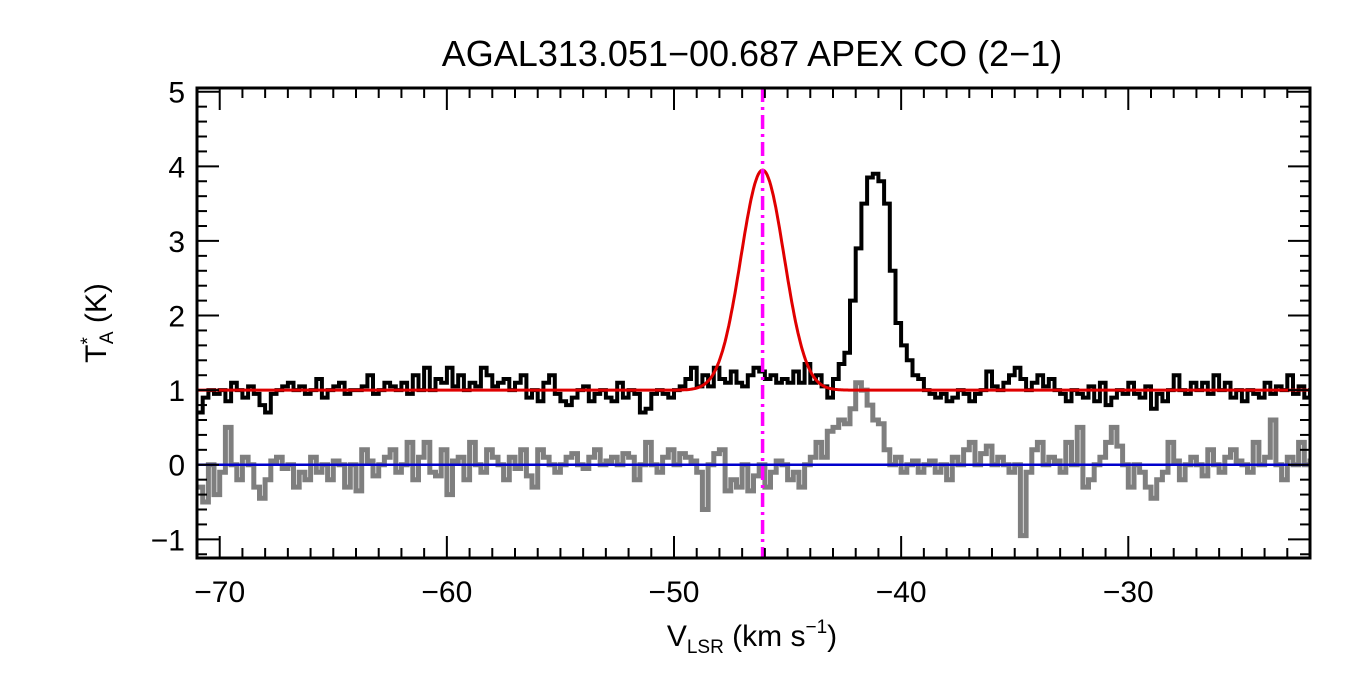  Describe the element at coordinates (765, 636) in the screenshot. I see `x-label-unit: (km s` at that location.